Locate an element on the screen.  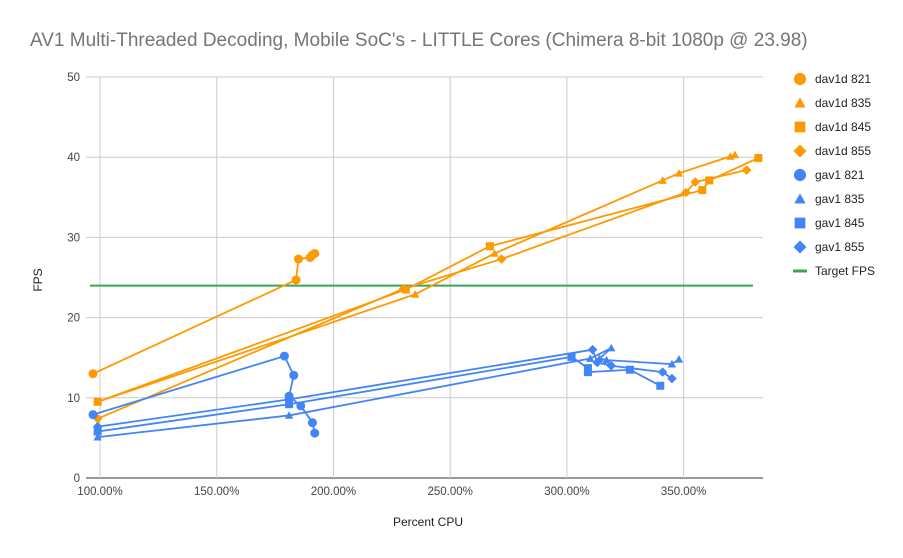
y-axis-title: FPS is located at coordinates (38, 279).